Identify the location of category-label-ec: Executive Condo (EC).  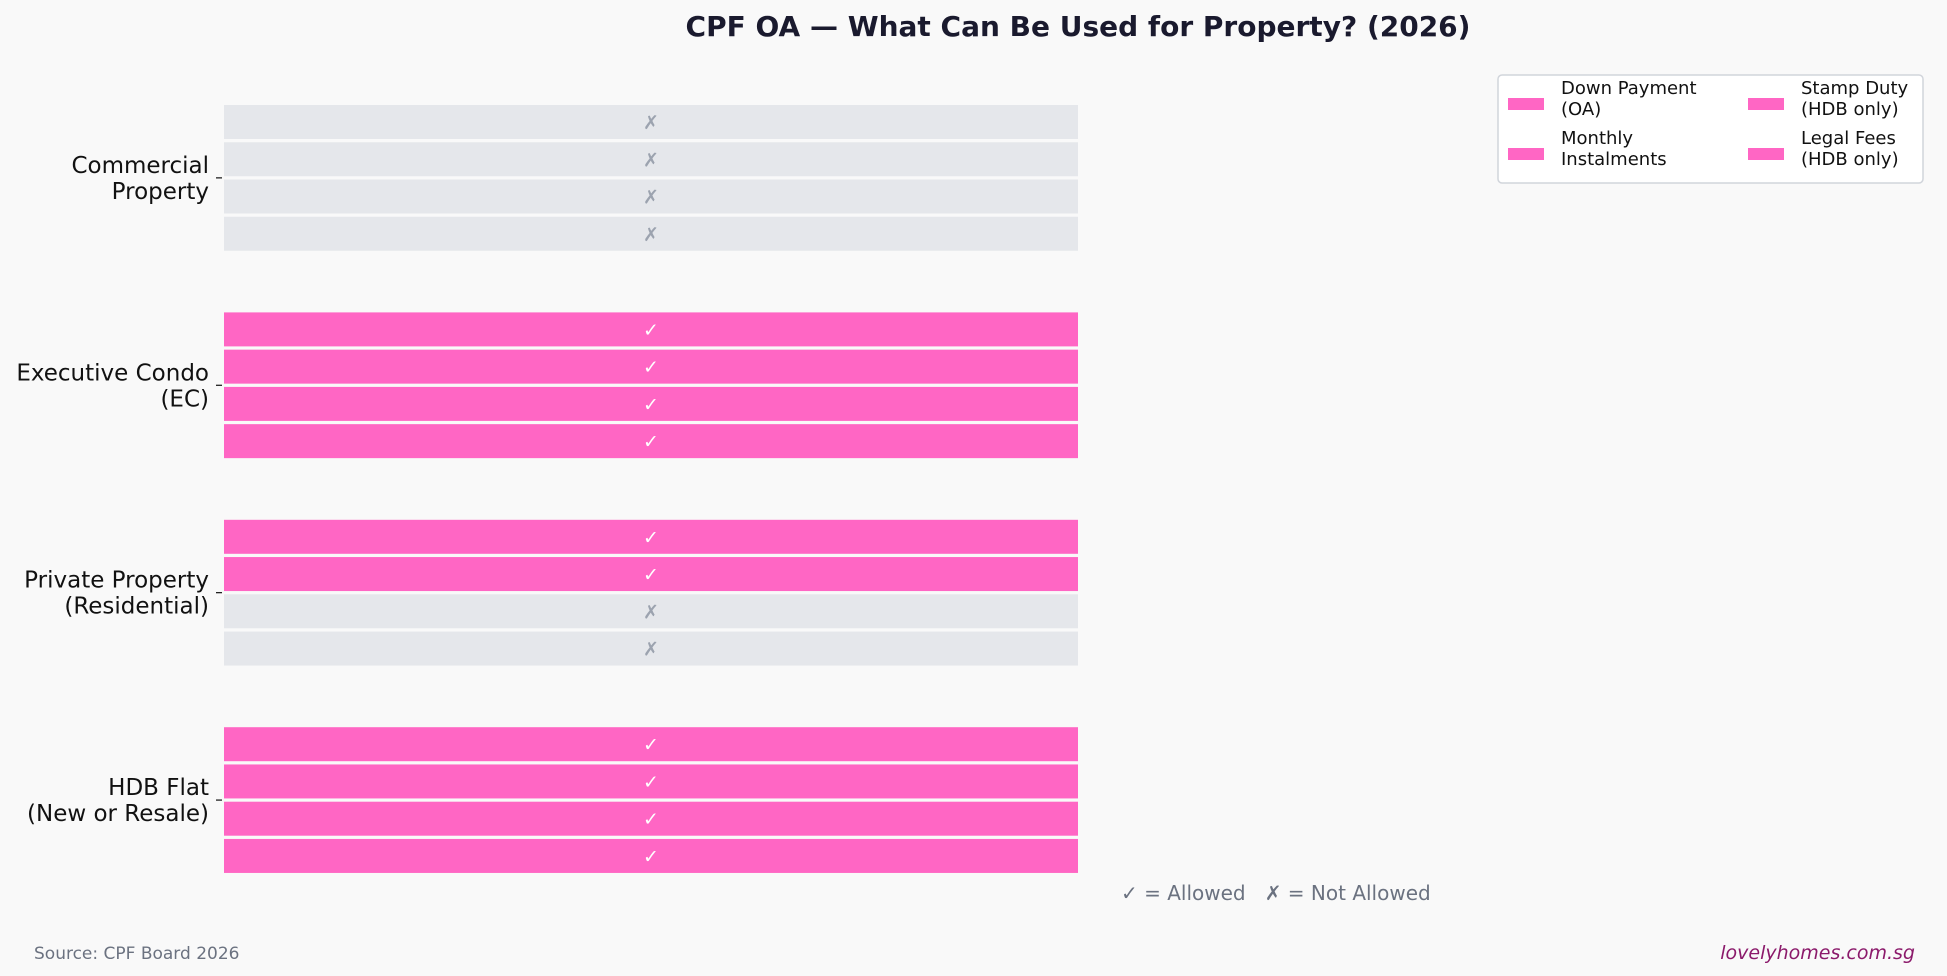
(112, 386).